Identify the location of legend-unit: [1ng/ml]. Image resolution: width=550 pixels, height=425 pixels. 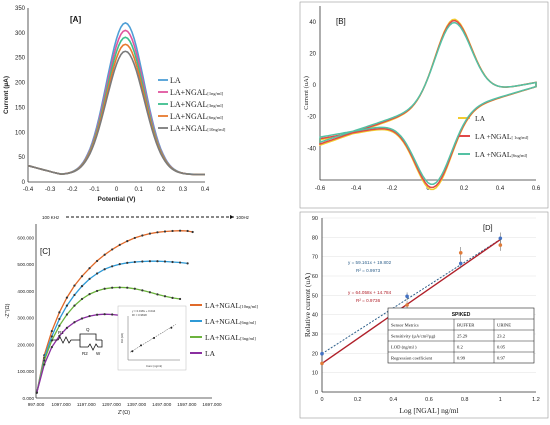
(215, 93).